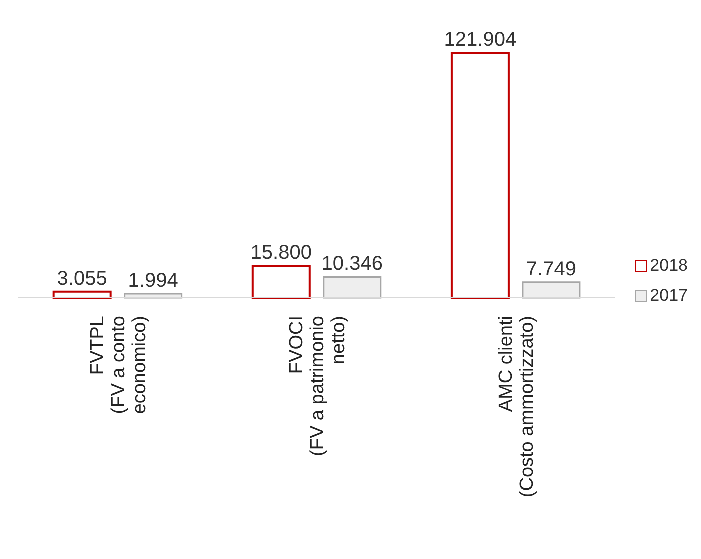 The image size is (701, 559). Describe the element at coordinates (668, 266) in the screenshot. I see `legend-label: 2018` at that location.